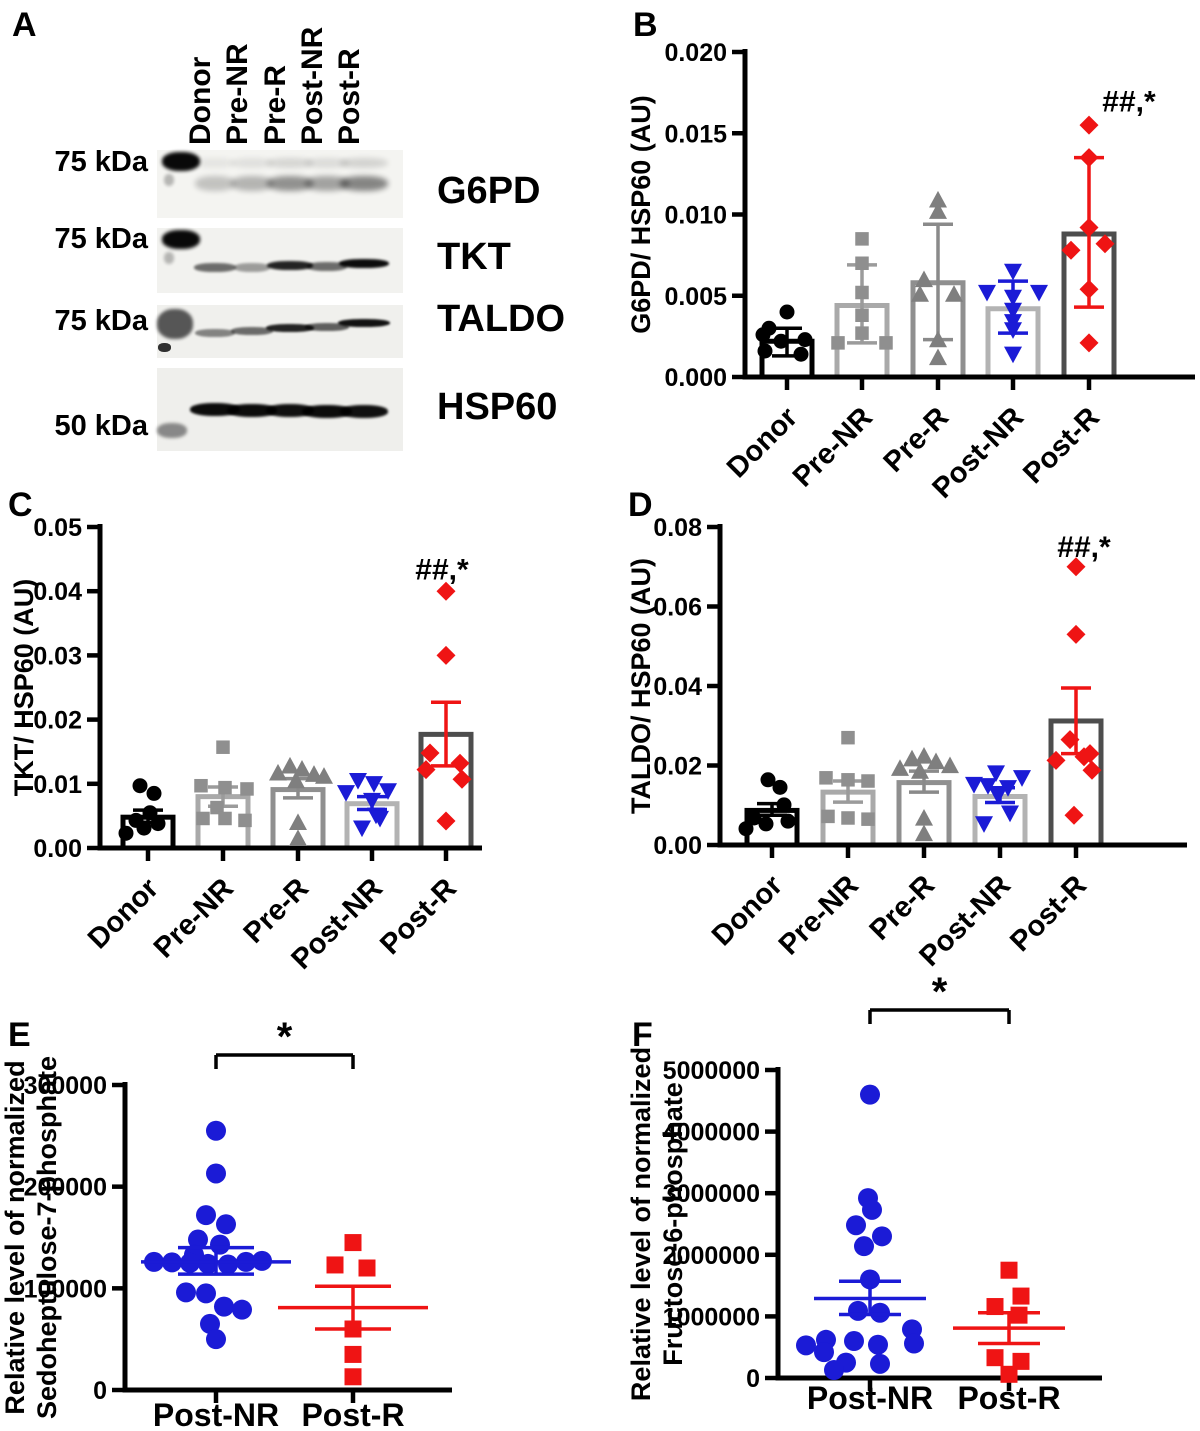 The width and height of the screenshot is (1200, 1431). Describe the element at coordinates (57, 528) in the screenshot. I see `y-tick-label: 0.05` at that location.